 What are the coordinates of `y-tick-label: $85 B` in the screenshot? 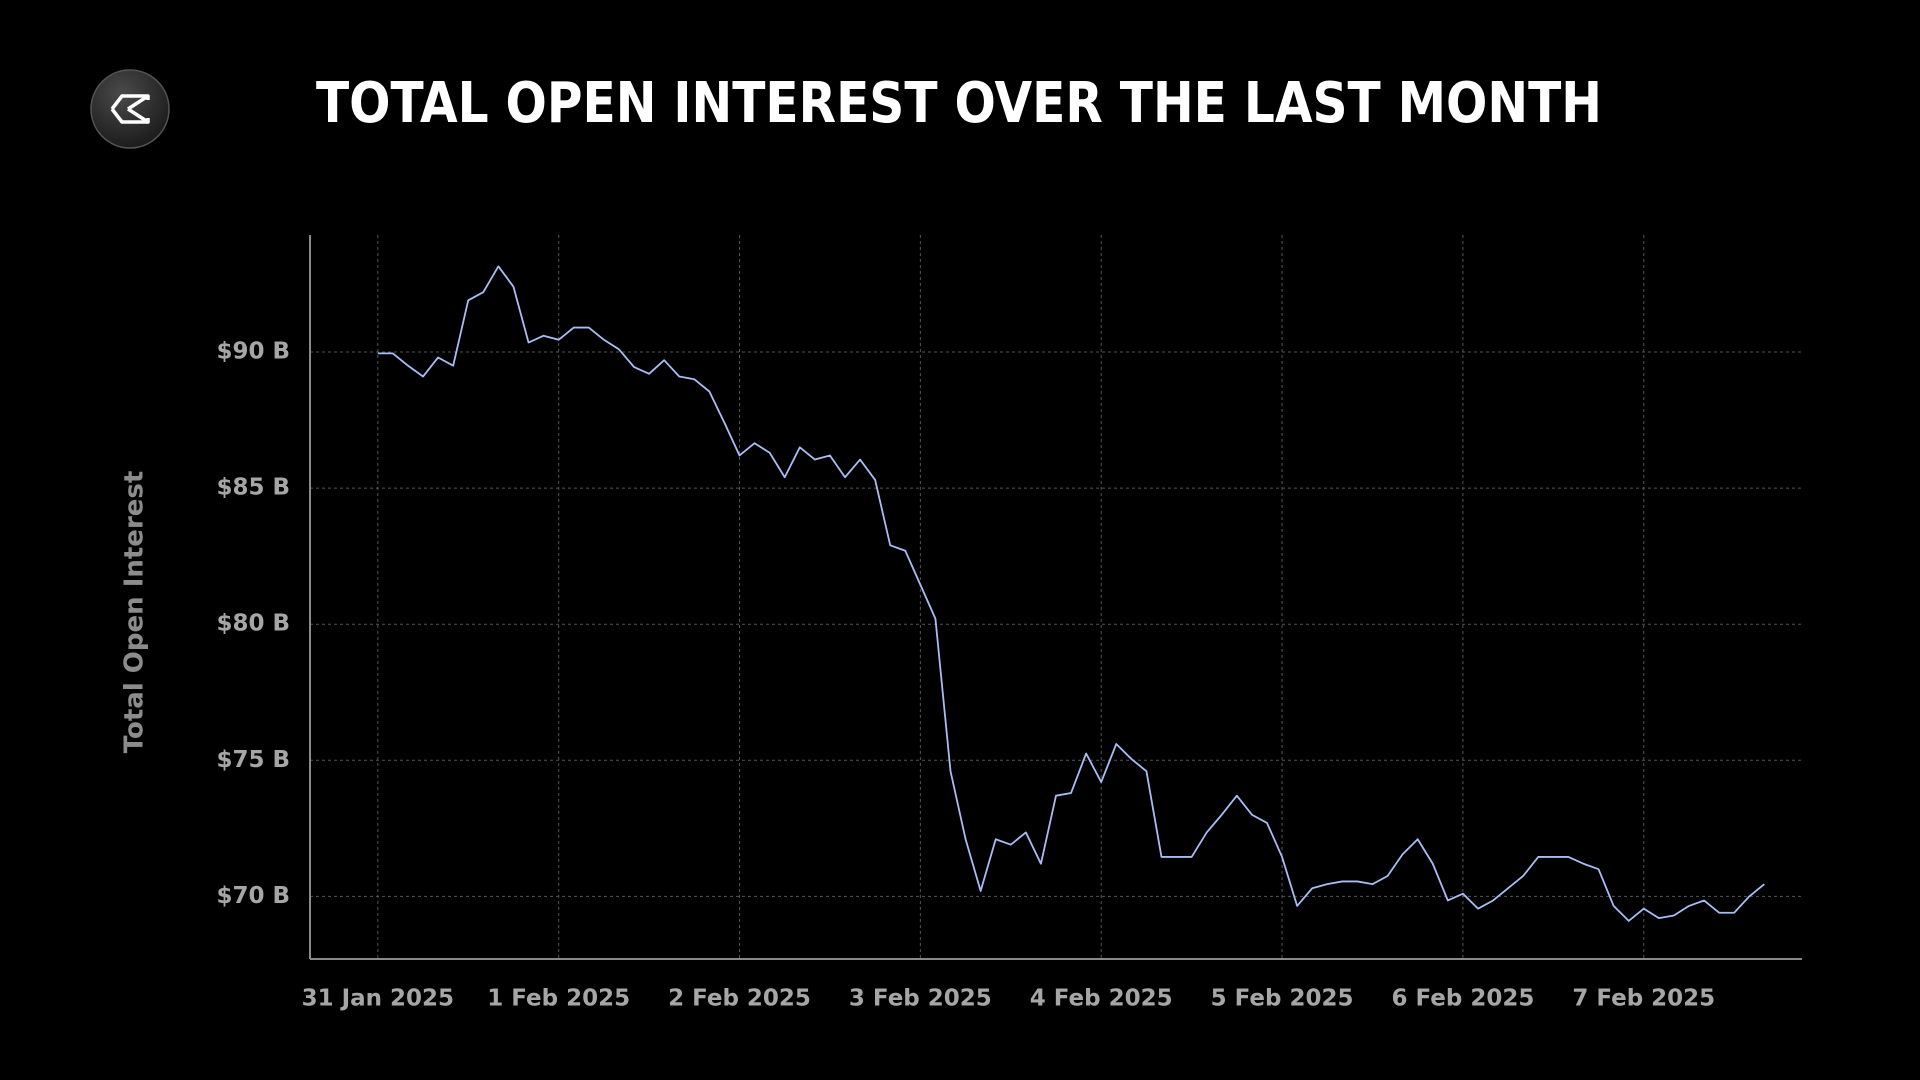 It's located at (253, 488).